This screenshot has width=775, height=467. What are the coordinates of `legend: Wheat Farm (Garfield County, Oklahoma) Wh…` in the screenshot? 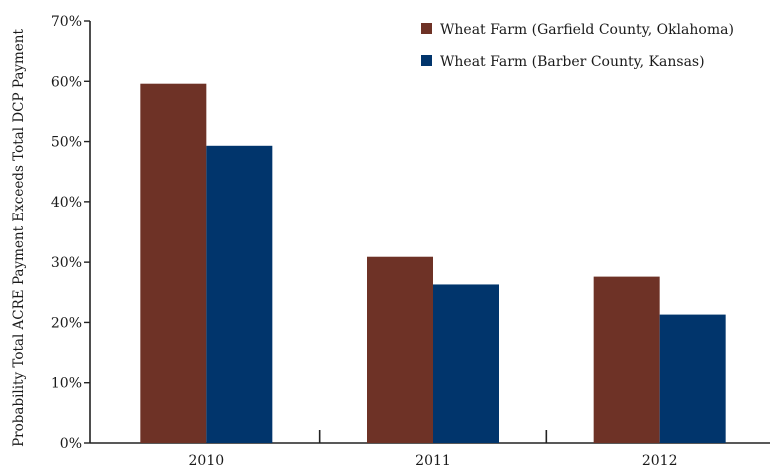 It's located at (577, 46).